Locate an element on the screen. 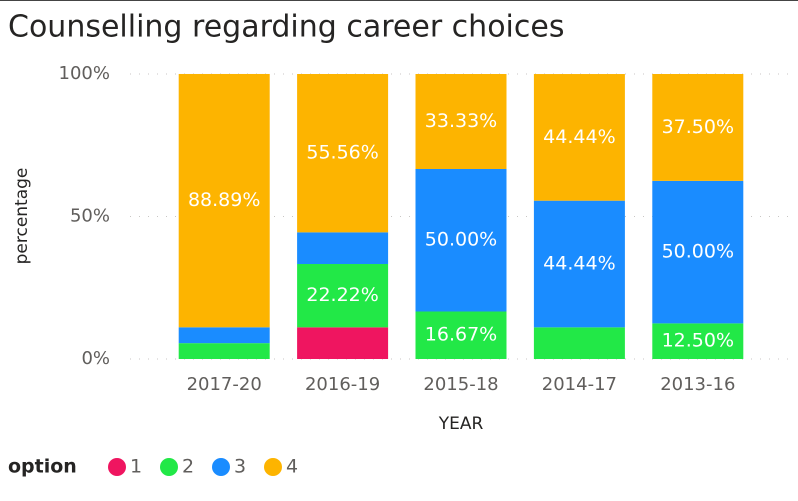  x-tick-label: 2016-19 is located at coordinates (342, 384).